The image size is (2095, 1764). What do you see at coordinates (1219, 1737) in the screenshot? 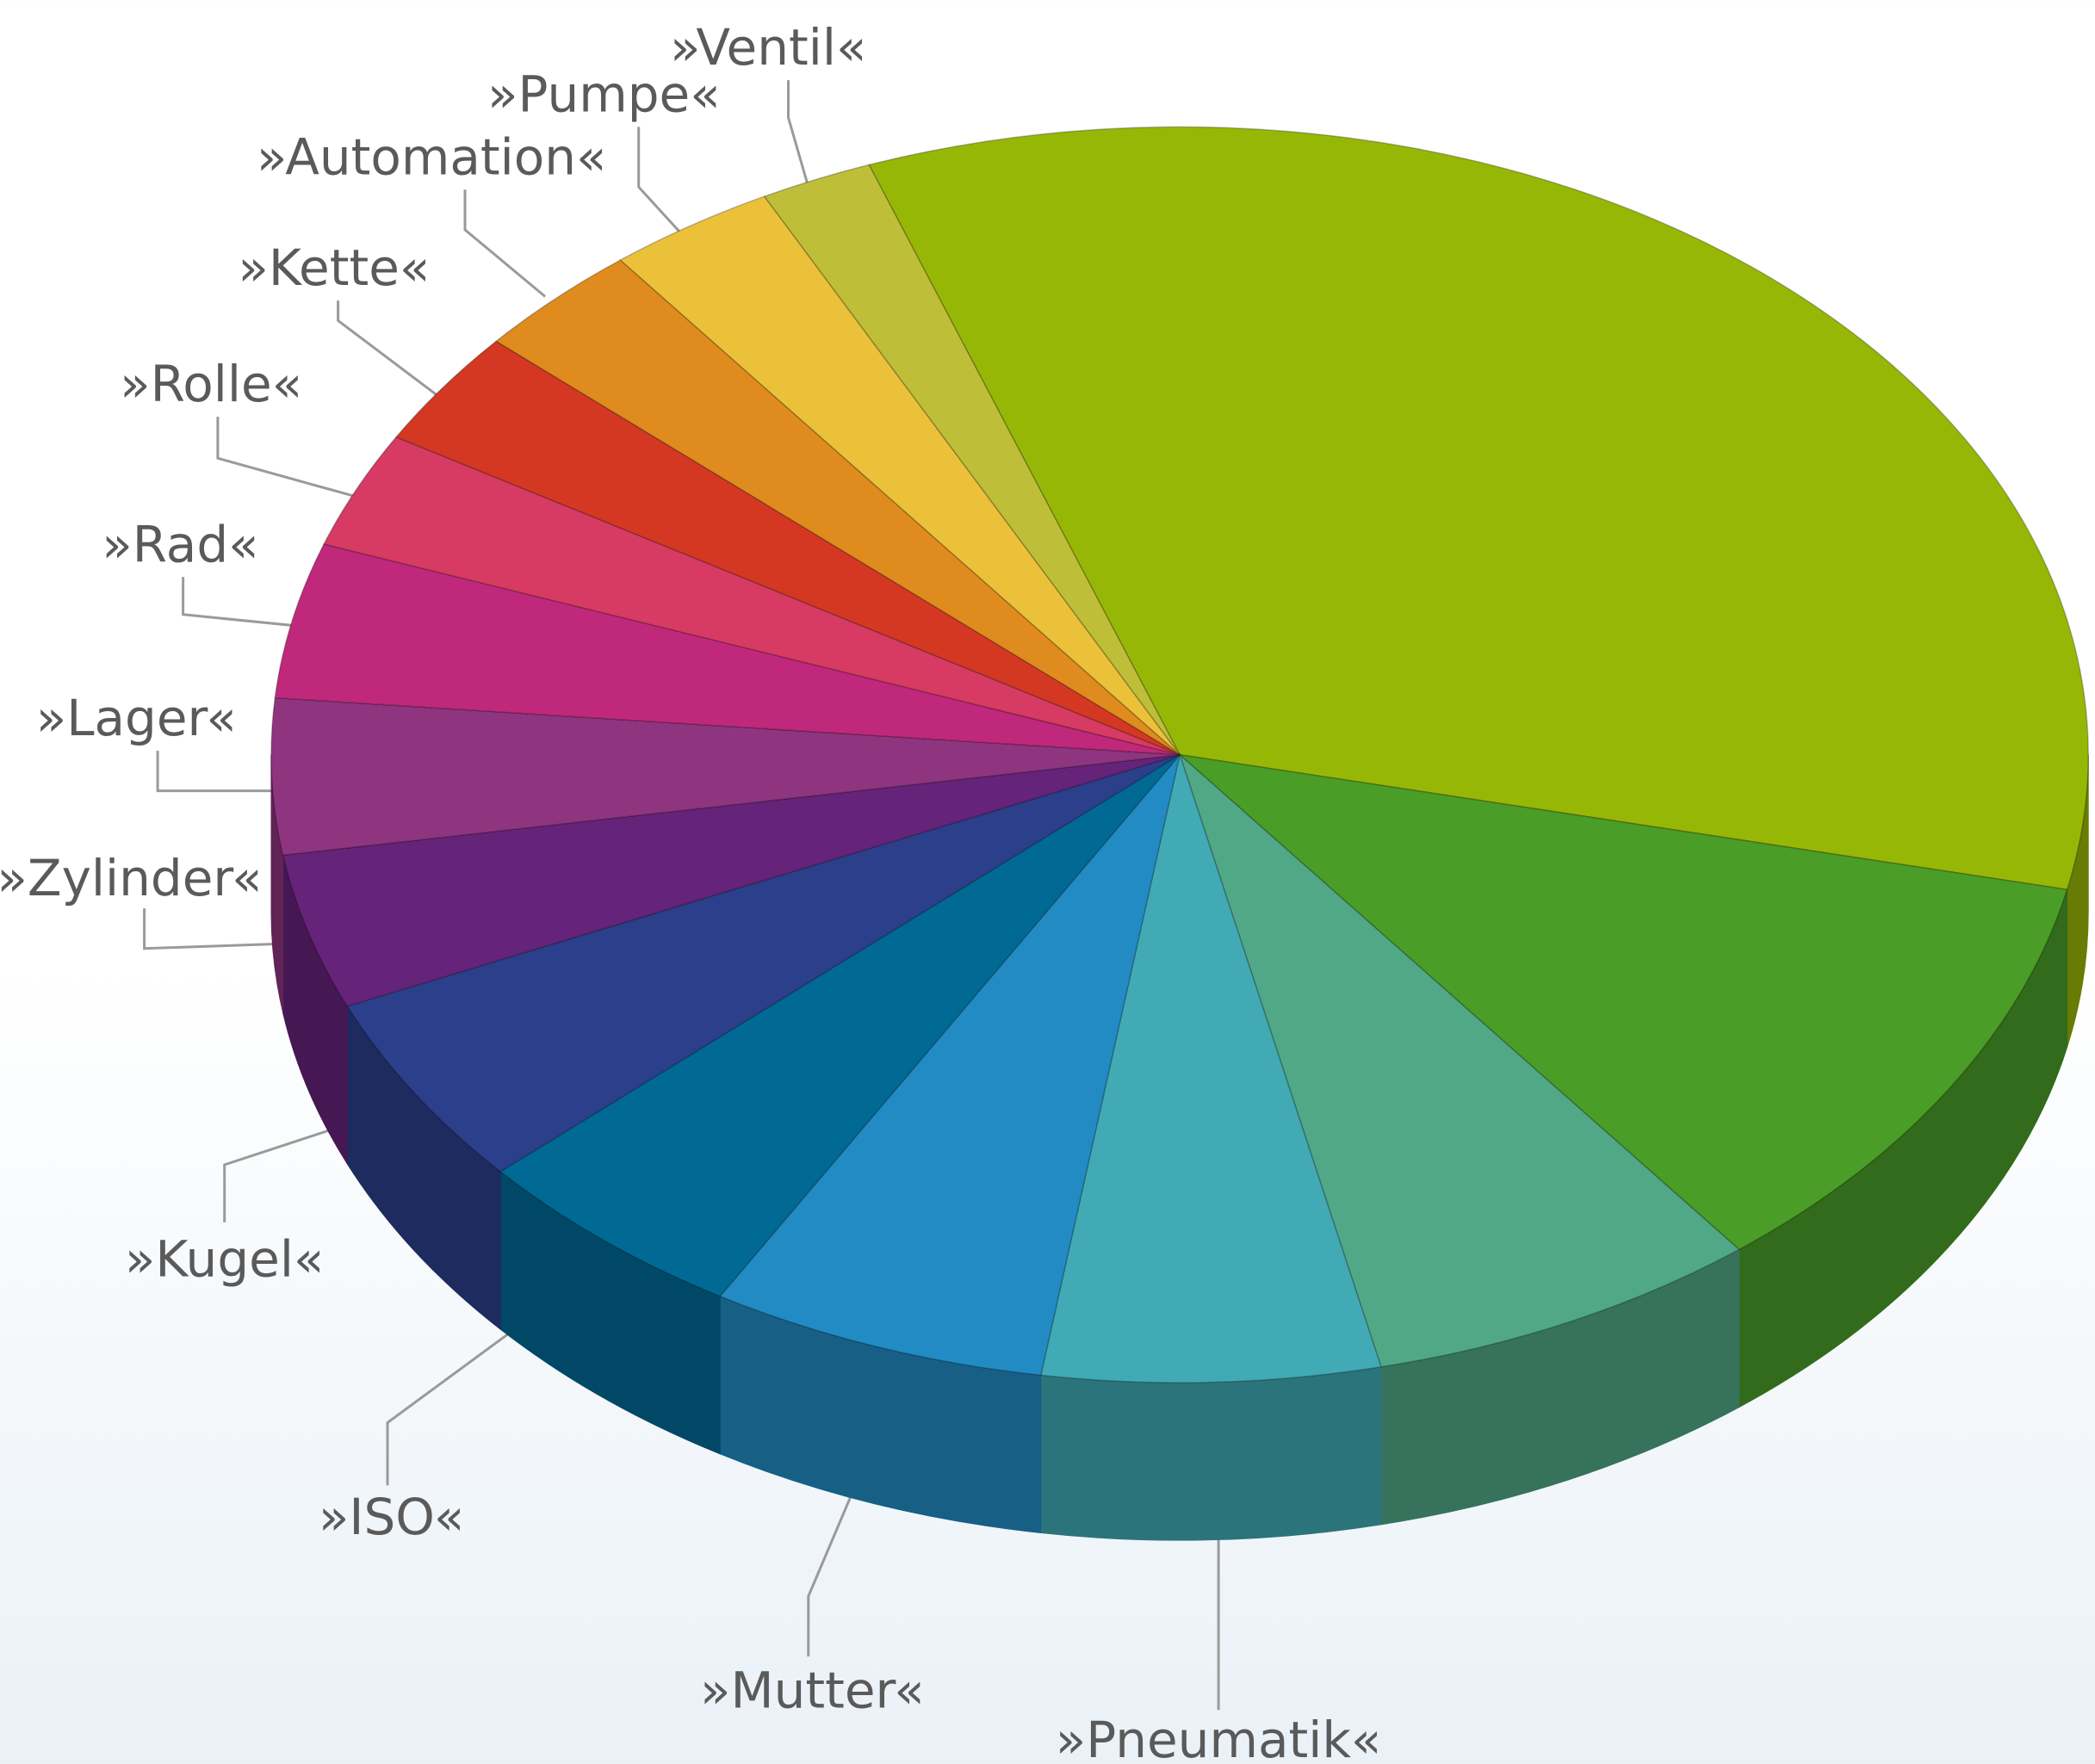
I see `category-label: »Pneumatik«` at bounding box center [1219, 1737].